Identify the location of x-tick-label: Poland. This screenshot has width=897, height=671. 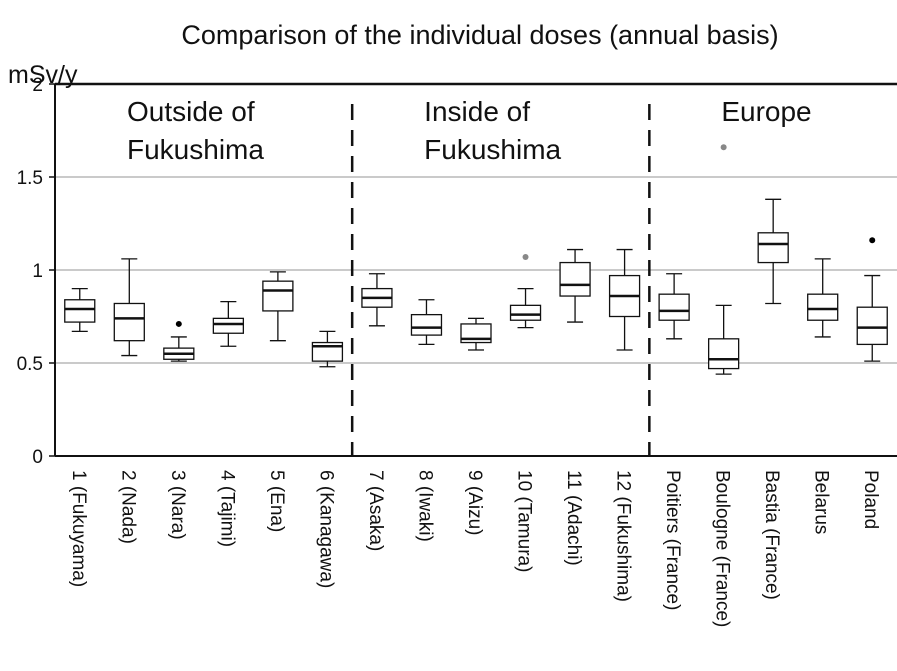
(870, 499).